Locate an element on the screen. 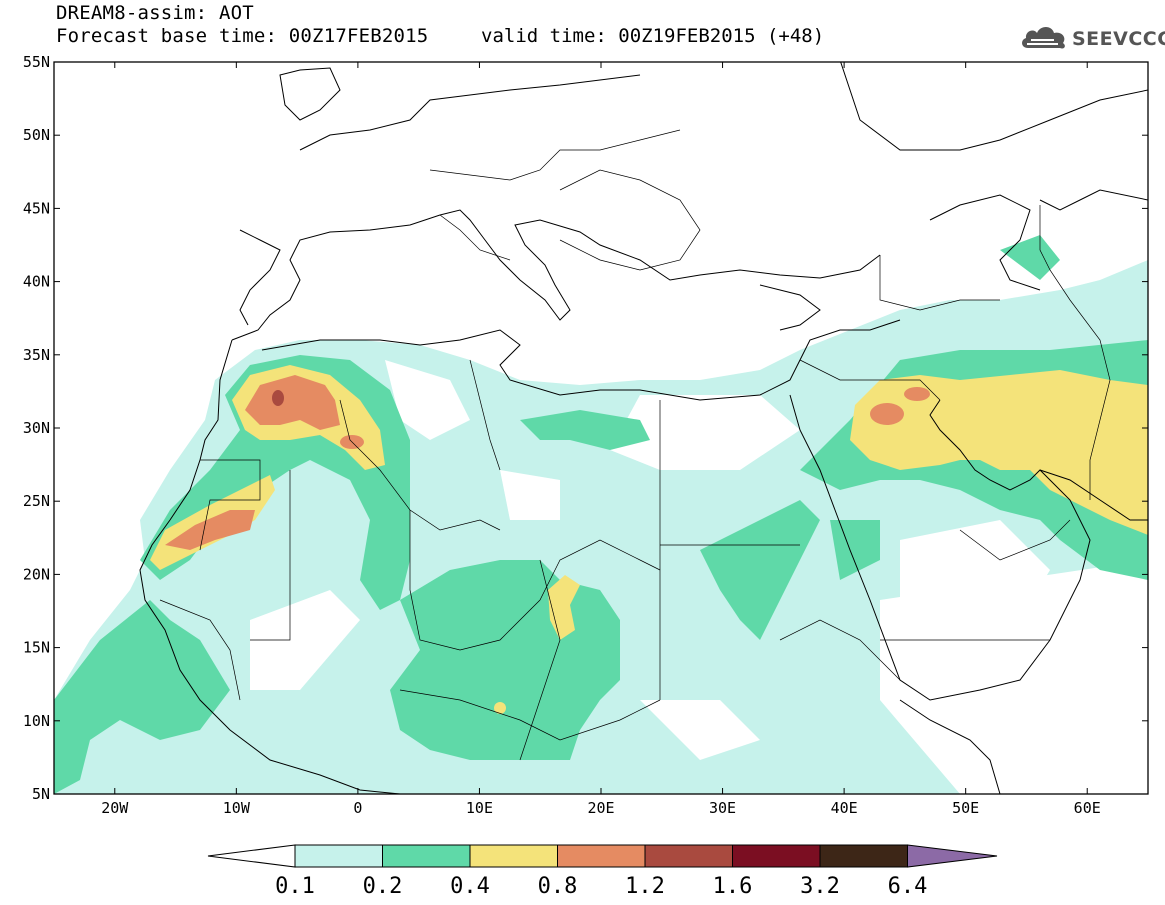 The height and width of the screenshot is (905, 1165). lon-label: 20W is located at coordinates (115, 808).